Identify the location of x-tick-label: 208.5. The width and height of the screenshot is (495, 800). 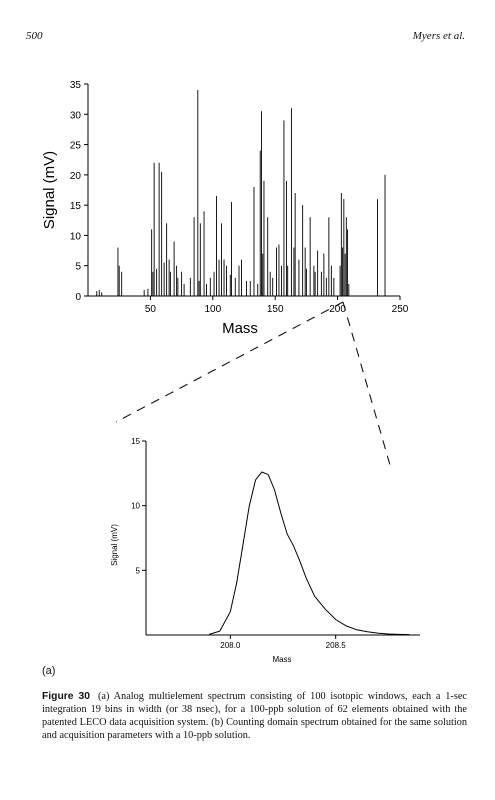
(336, 645).